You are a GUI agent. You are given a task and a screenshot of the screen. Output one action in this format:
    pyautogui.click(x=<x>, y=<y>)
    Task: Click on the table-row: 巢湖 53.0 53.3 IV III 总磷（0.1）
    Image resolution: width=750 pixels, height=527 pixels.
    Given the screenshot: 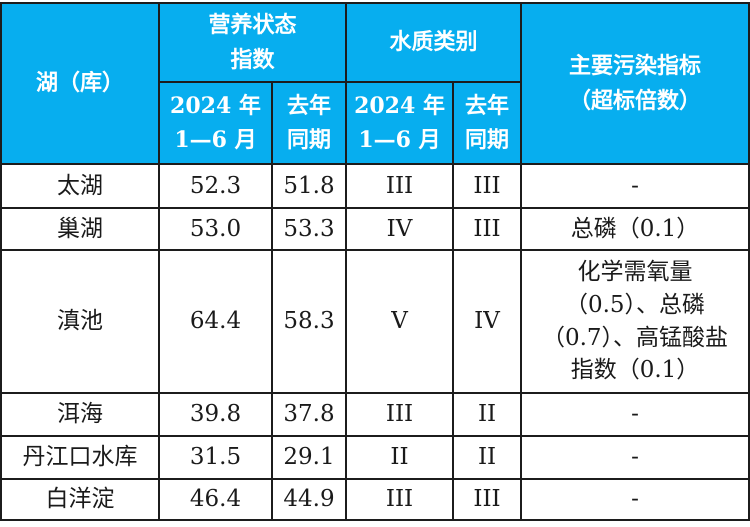 What is the action you would take?
    pyautogui.click(x=375, y=229)
    